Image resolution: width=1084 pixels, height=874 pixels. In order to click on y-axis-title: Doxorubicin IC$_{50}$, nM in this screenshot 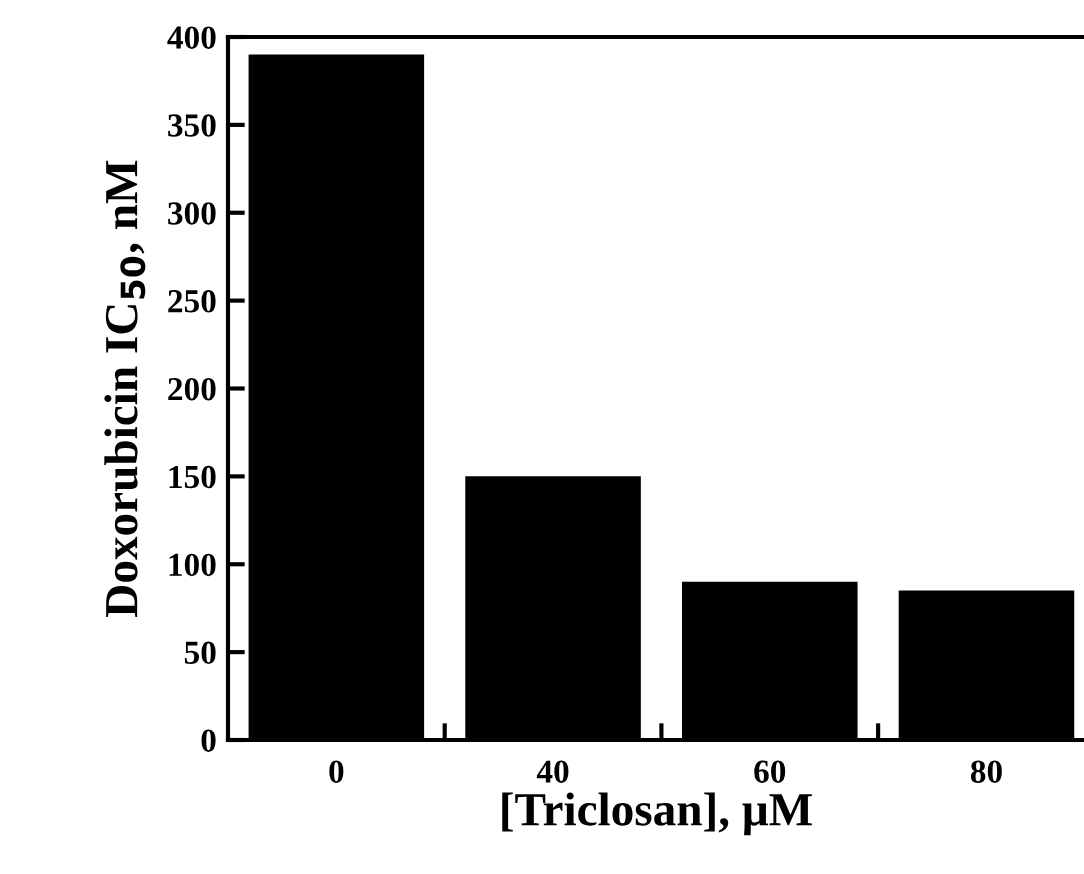, I will do `click(125, 388)`.